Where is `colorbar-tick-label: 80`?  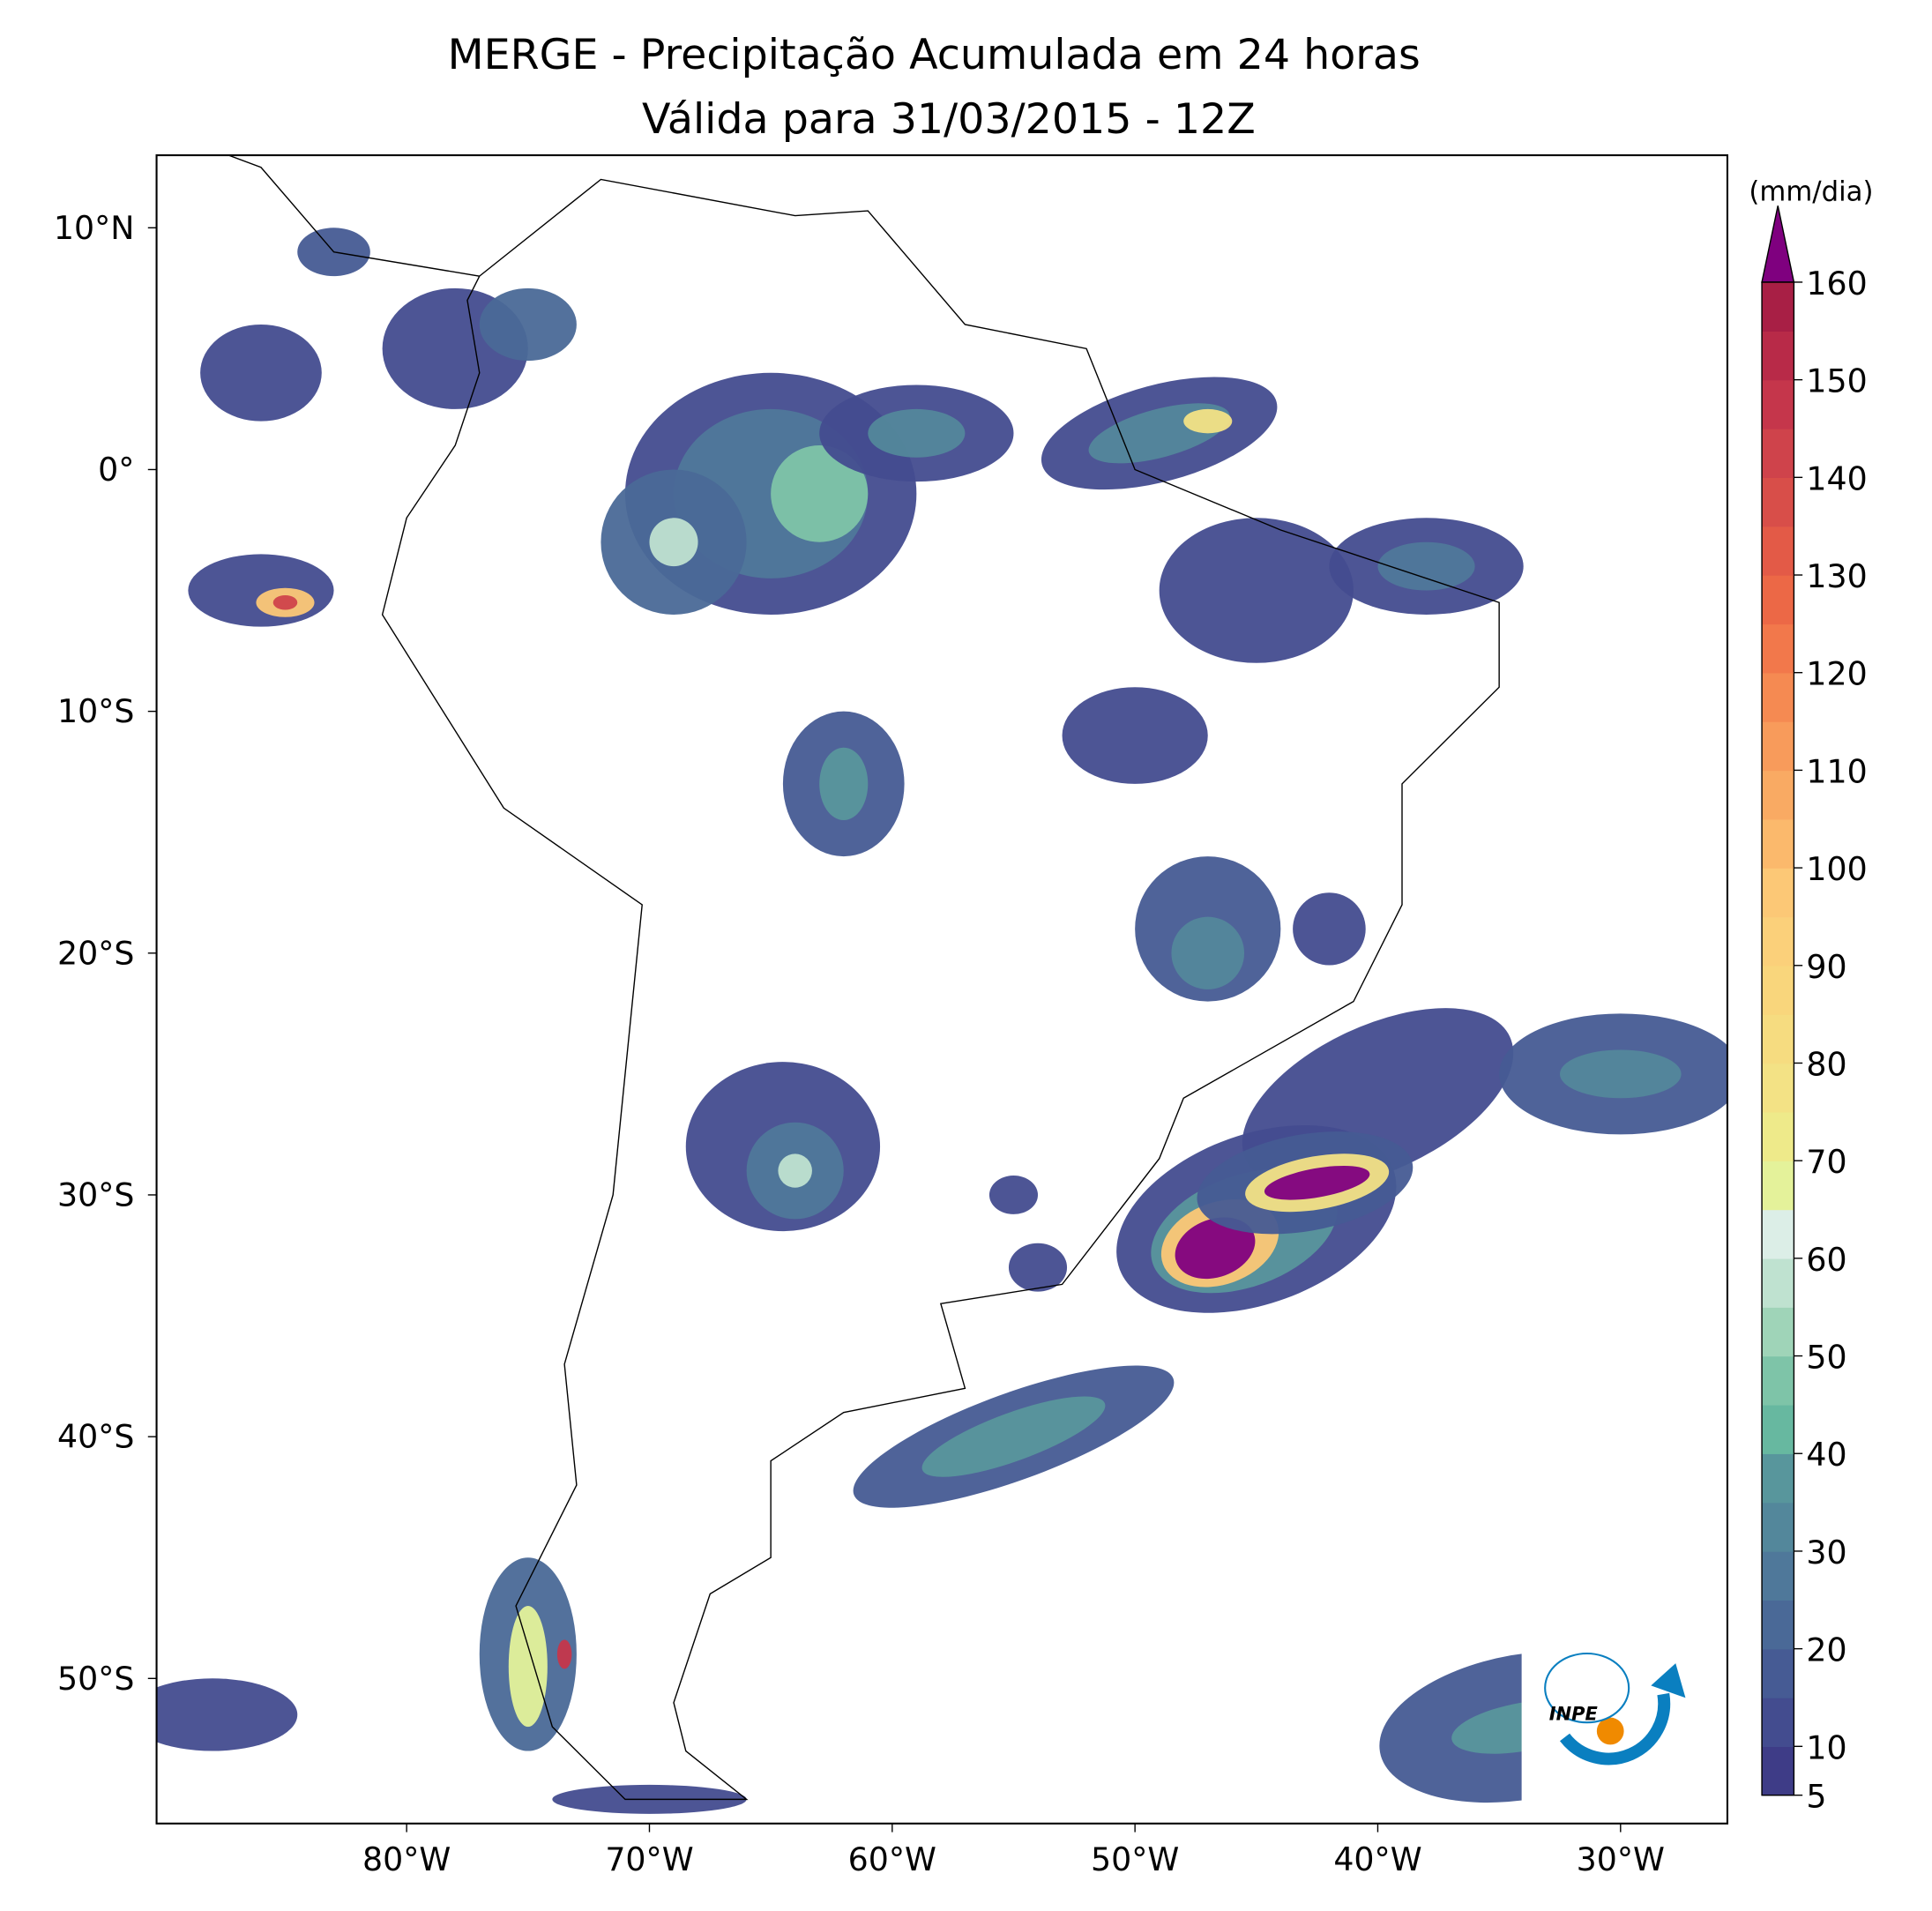 colorbar-tick-label: 80 is located at coordinates (1826, 1064).